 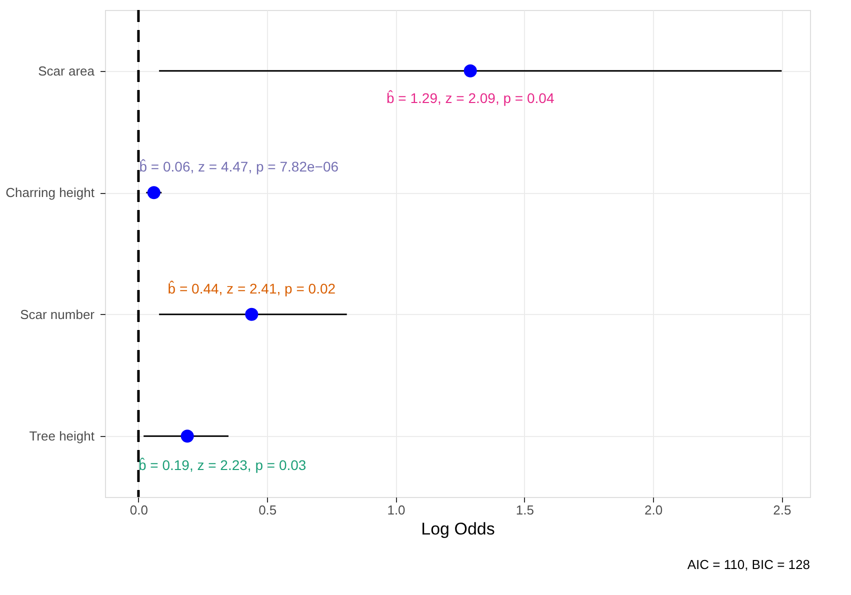 I want to click on x-axis-title: Log Odds, so click(x=458, y=529).